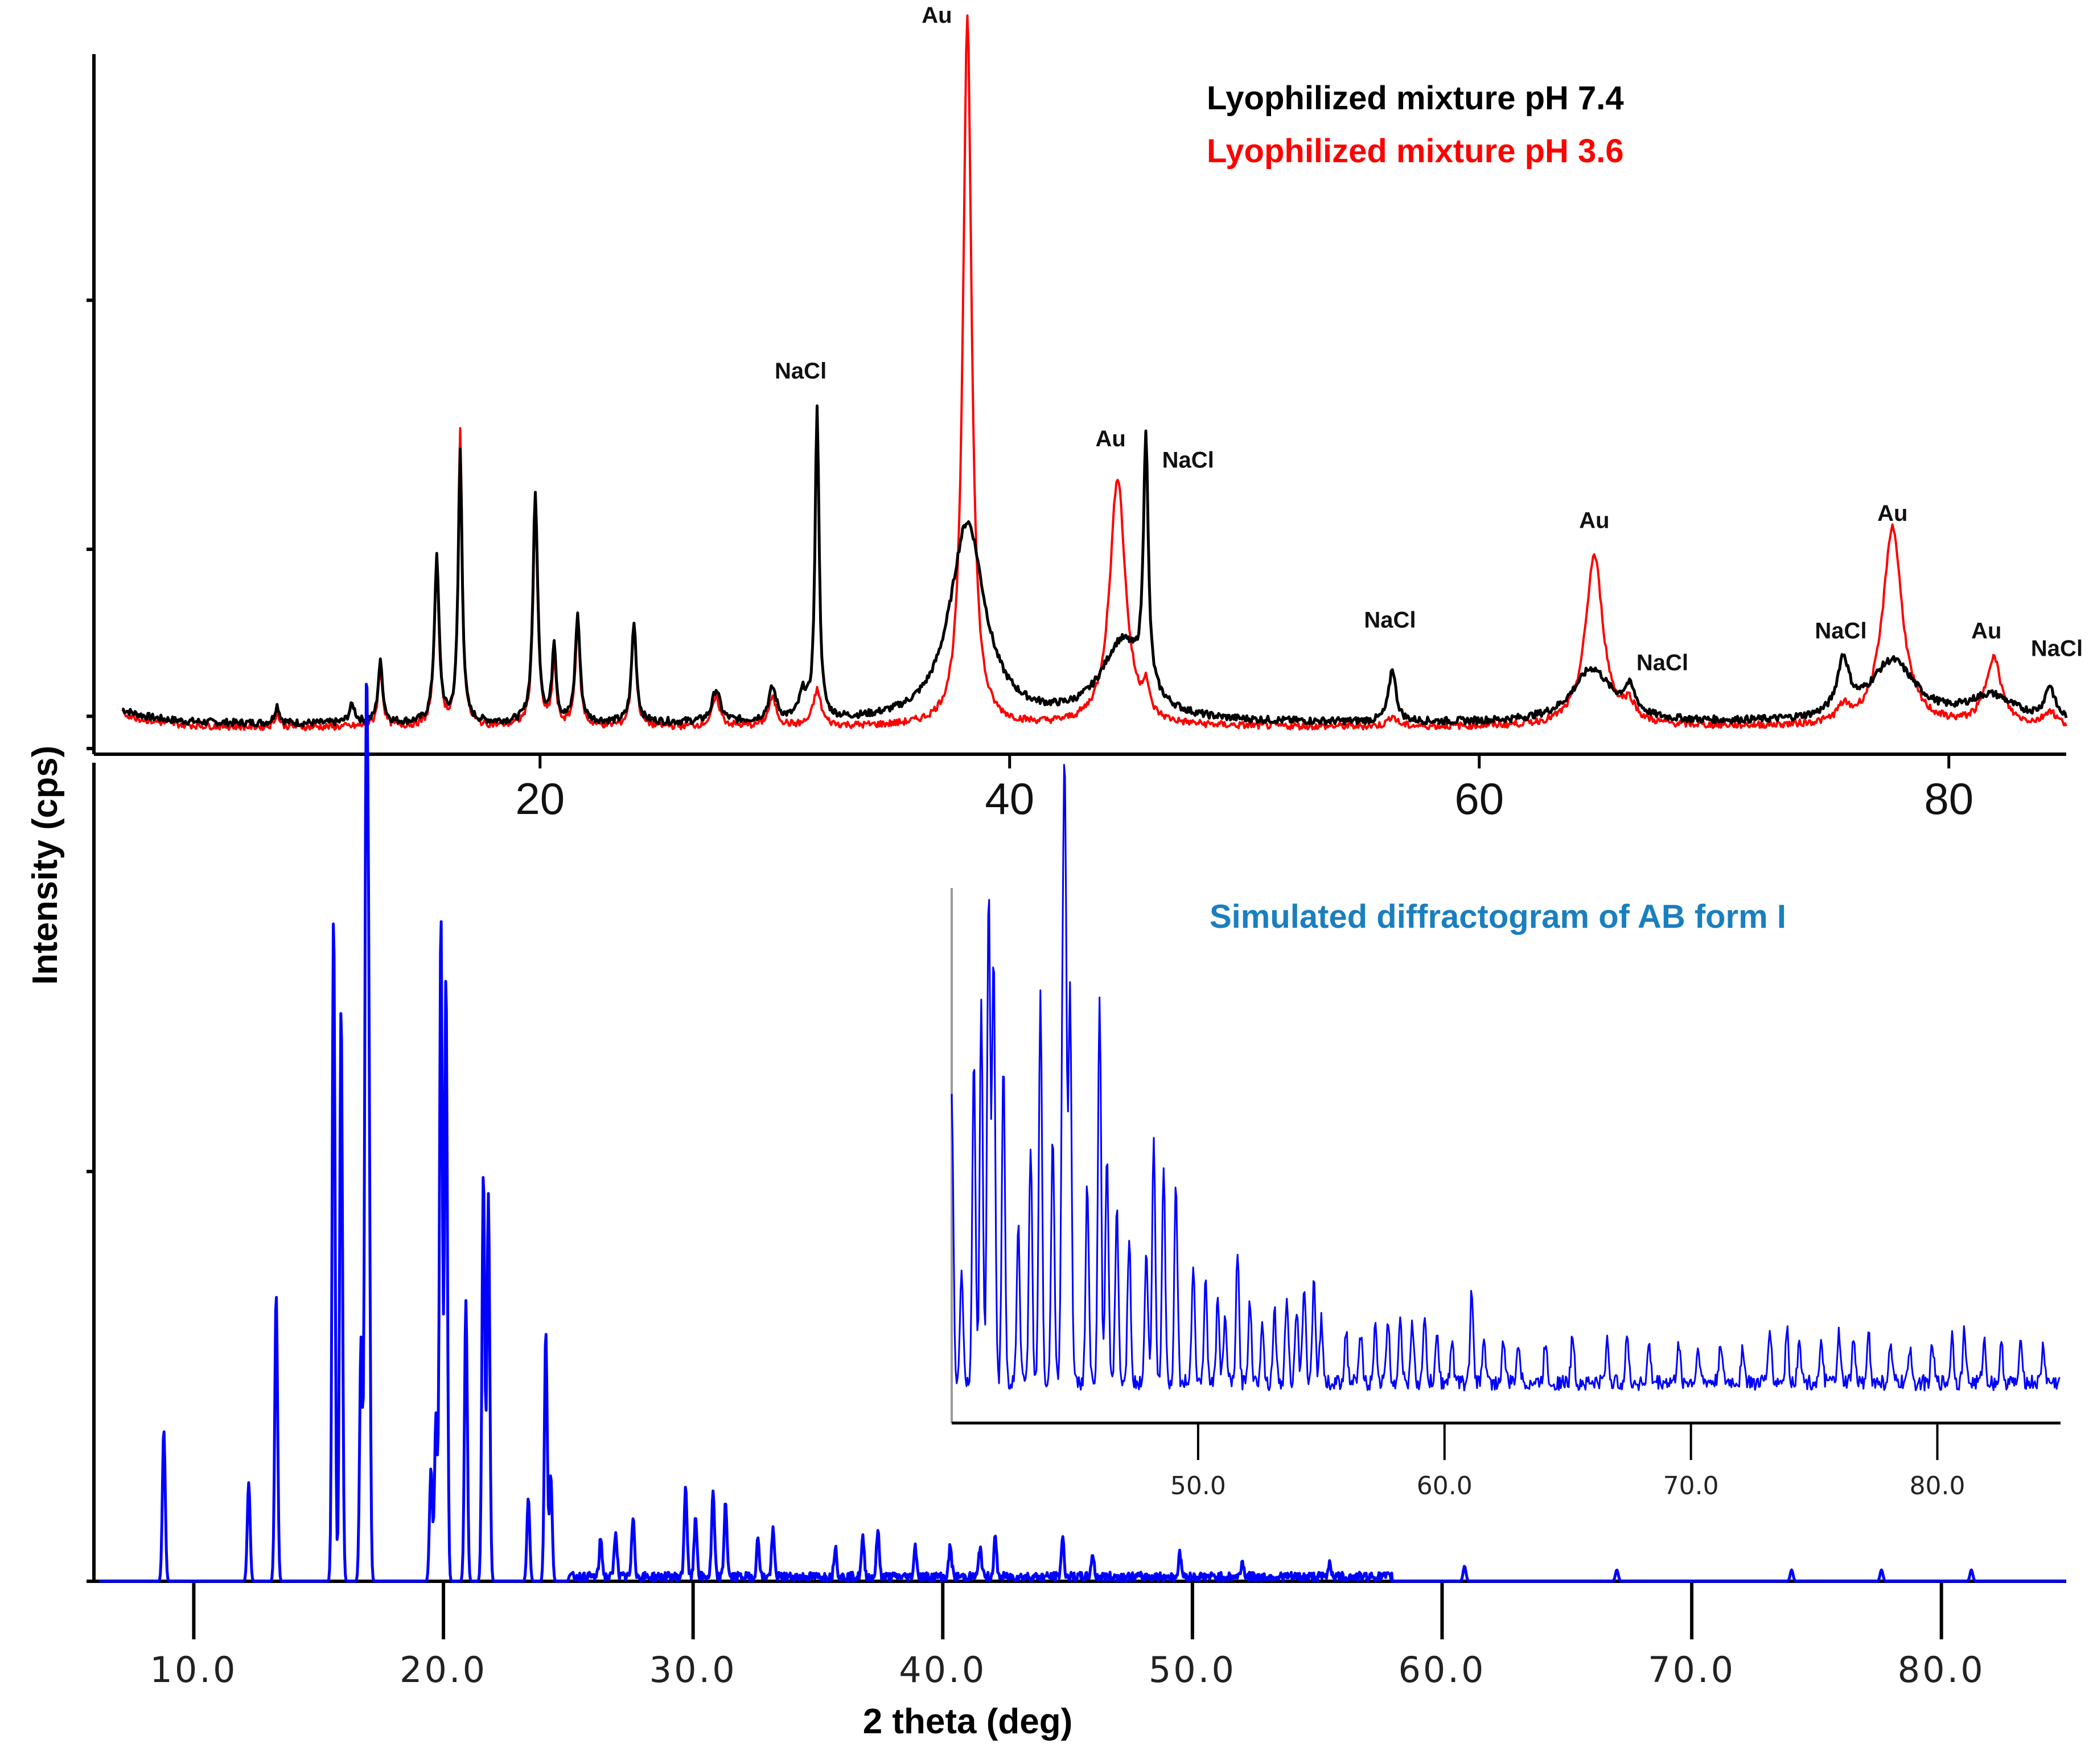  What do you see at coordinates (1244, 789) in the screenshot?
I see `top-x-ticks: 20 40 60 80` at bounding box center [1244, 789].